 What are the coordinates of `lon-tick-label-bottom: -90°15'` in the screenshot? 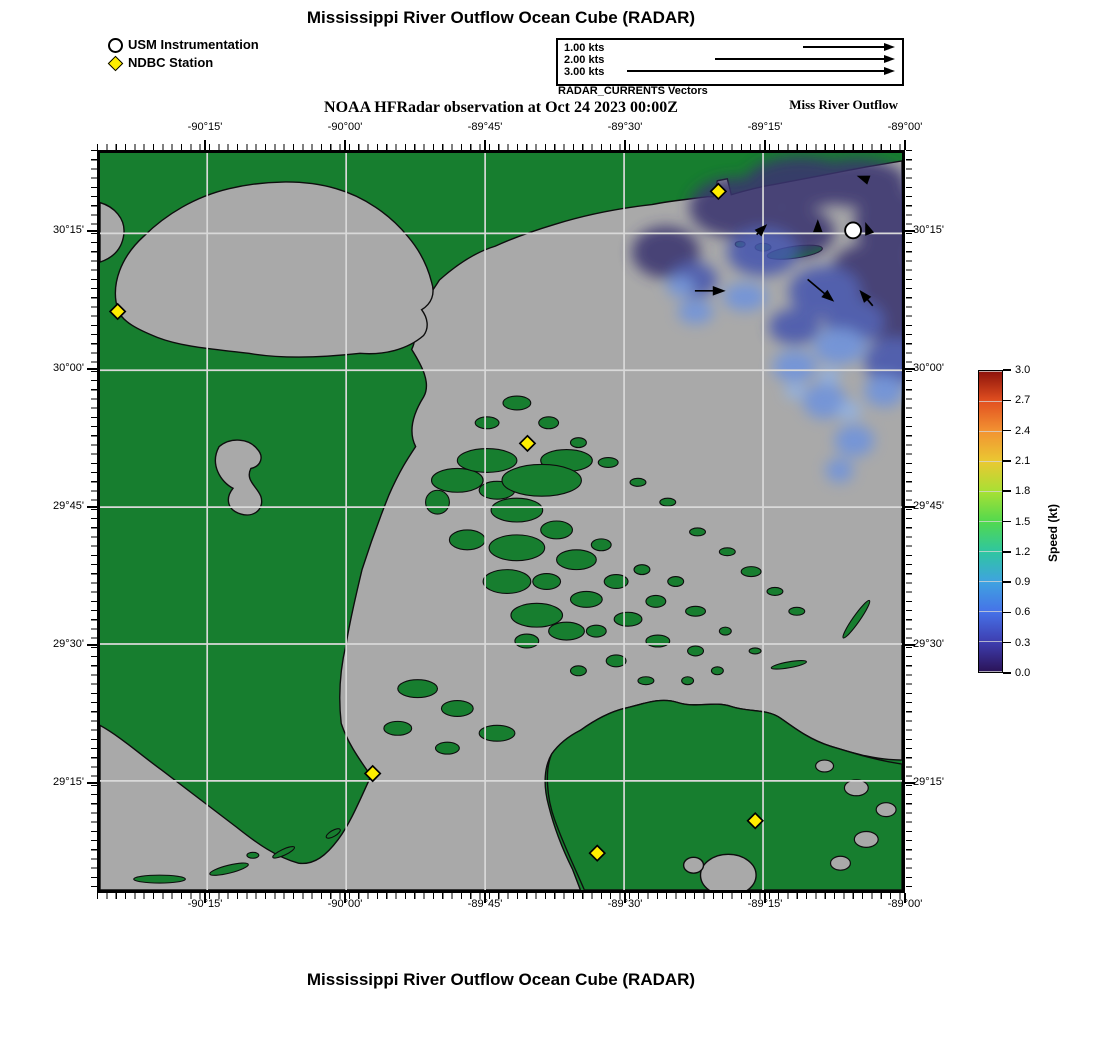 It's located at (205, 904).